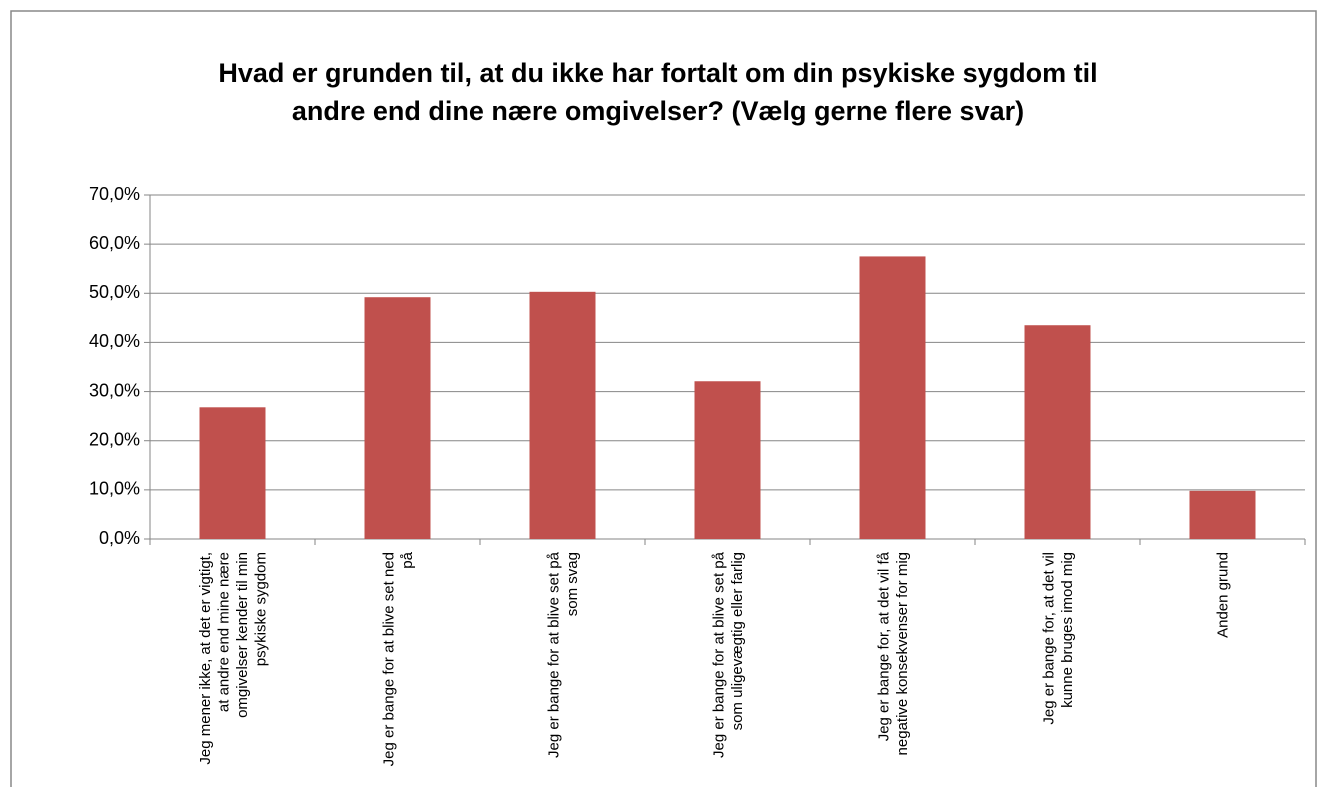 The image size is (1327, 787). I want to click on x-tick-label: Jeg er bange for at blive set på som svag, so click(563, 654).